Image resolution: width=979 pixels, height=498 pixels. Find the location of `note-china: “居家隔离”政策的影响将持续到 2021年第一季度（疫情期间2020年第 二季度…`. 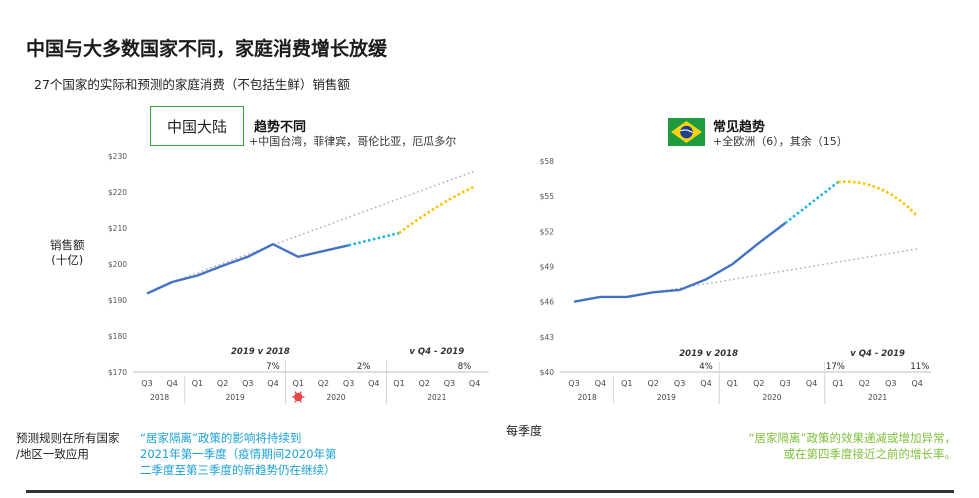

note-china: “居家隔离”政策的影响将持续到 2021年第一季度（疫情期间2020年第 二季度… is located at coordinates (238, 454).